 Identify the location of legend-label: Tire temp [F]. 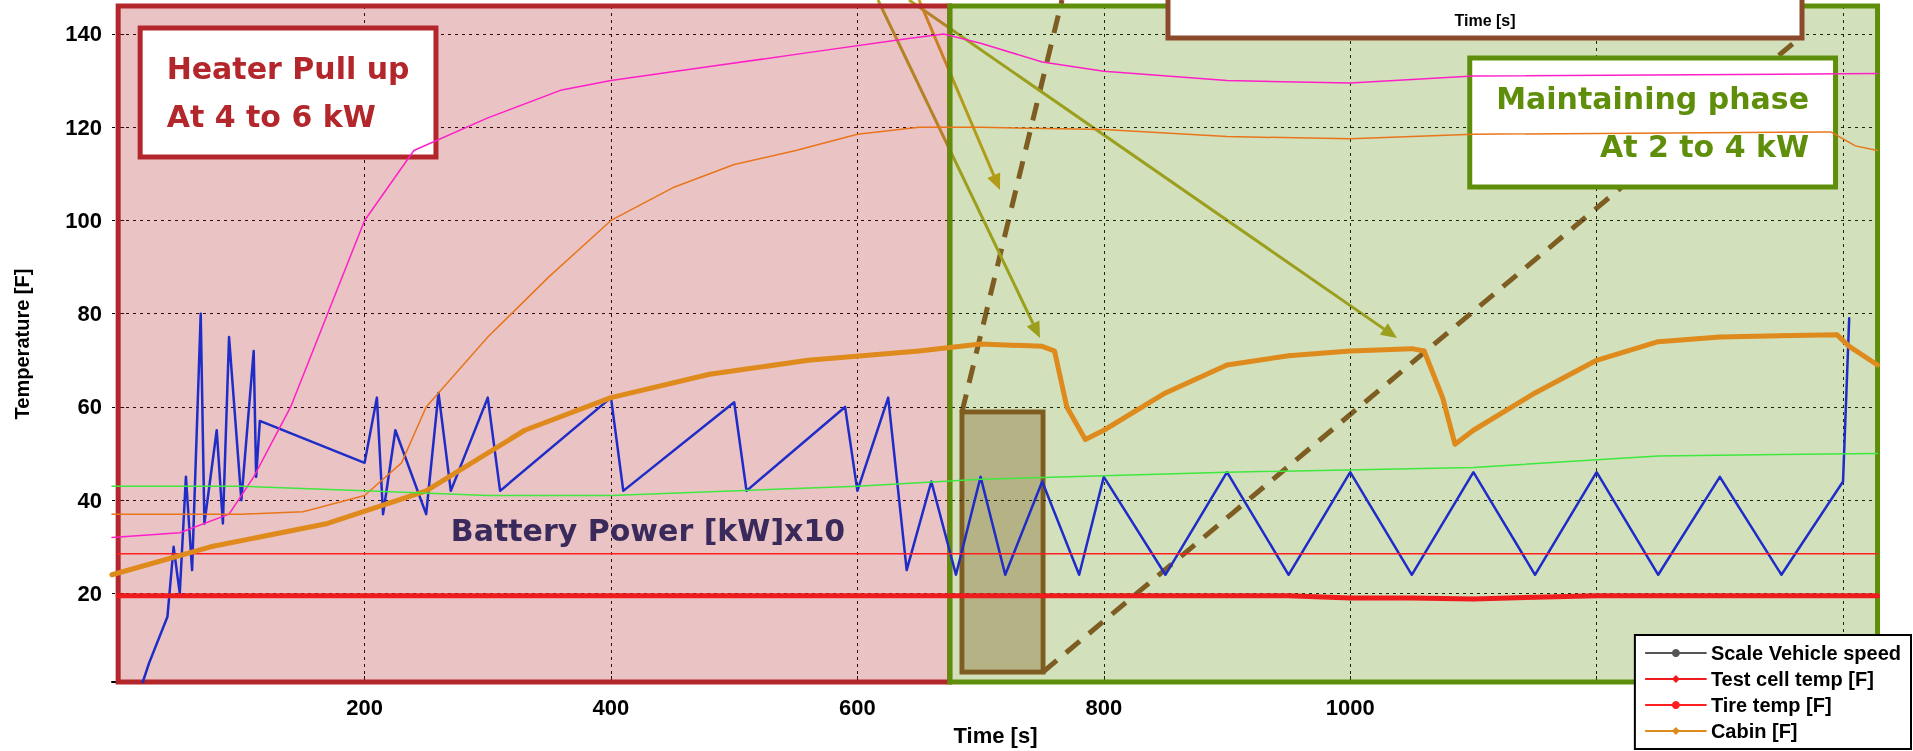
(1771, 705).